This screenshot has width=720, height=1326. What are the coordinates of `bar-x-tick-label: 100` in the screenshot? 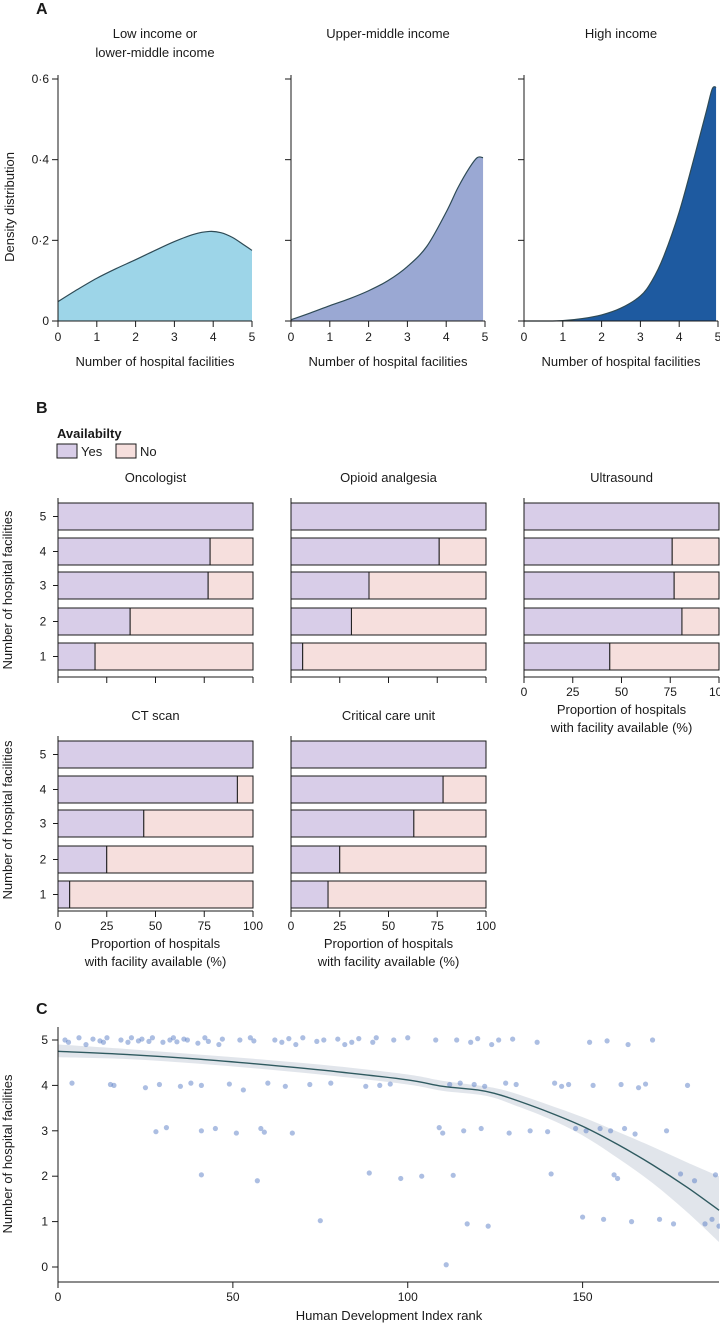 It's located at (486, 926).